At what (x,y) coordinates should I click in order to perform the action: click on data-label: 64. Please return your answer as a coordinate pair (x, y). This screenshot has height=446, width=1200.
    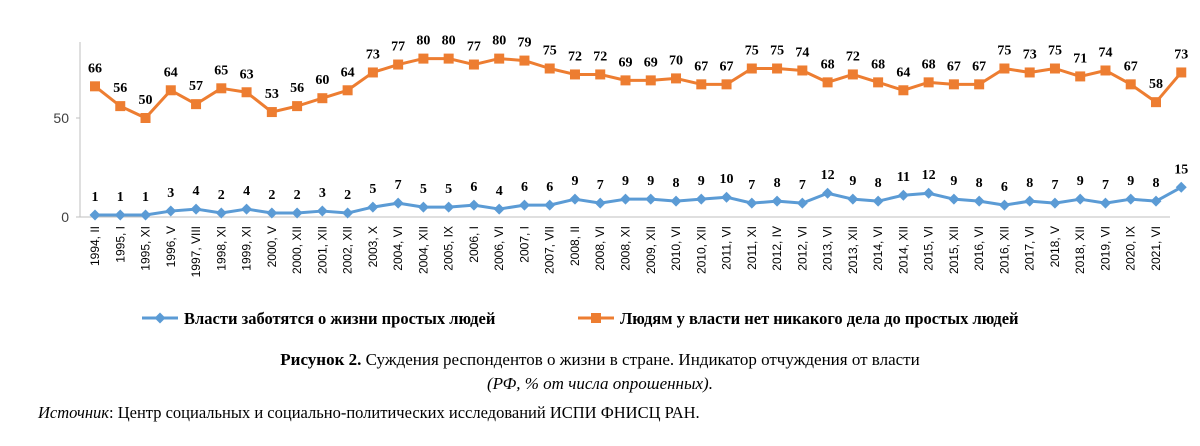
    Looking at the image, I should click on (348, 72).